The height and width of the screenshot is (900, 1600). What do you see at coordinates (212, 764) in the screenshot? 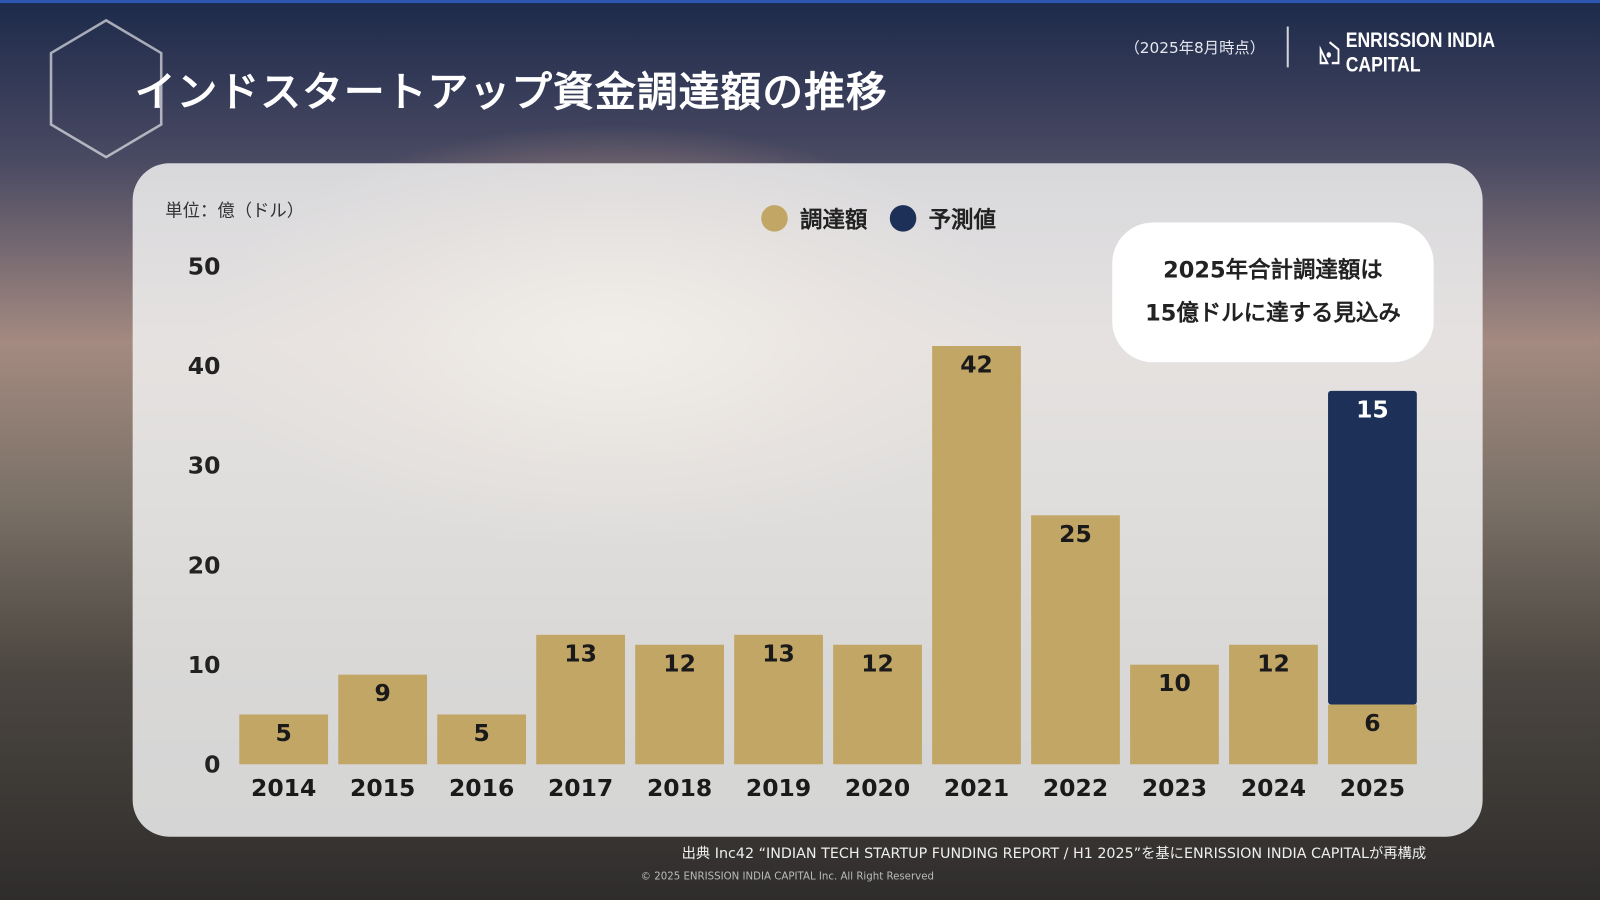
I see `y-tick-label: 0` at bounding box center [212, 764].